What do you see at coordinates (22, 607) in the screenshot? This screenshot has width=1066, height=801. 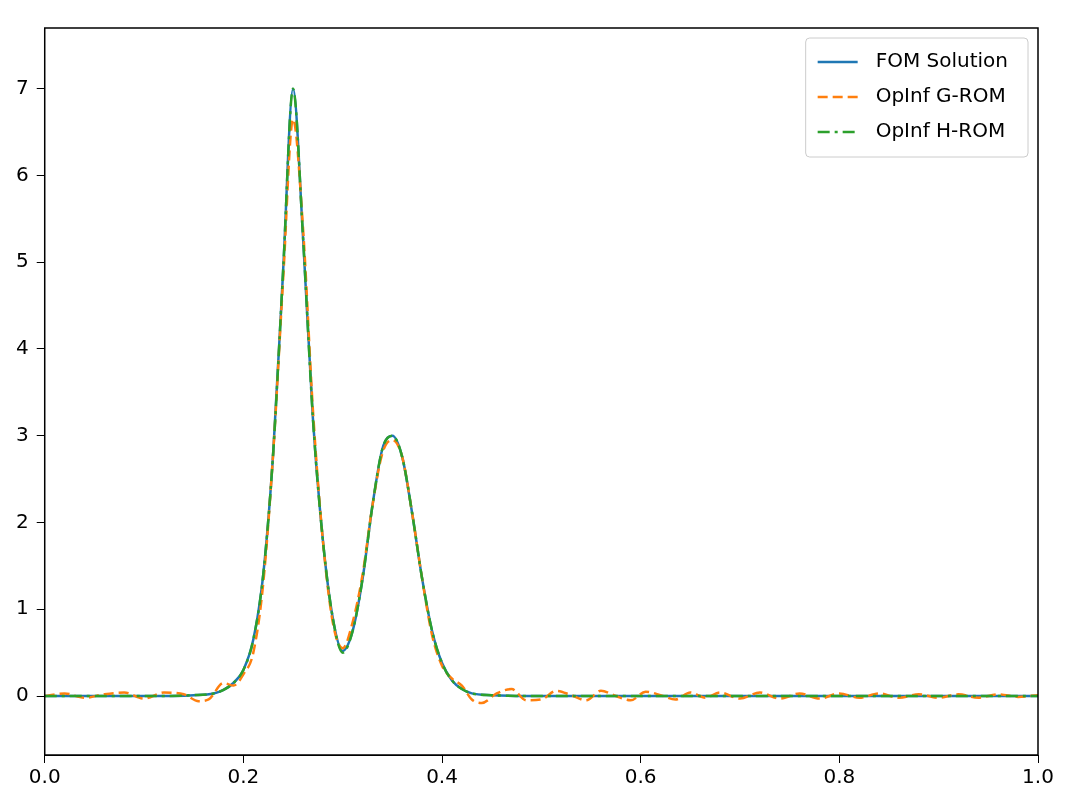 I see `y-tick-label: 1` at bounding box center [22, 607].